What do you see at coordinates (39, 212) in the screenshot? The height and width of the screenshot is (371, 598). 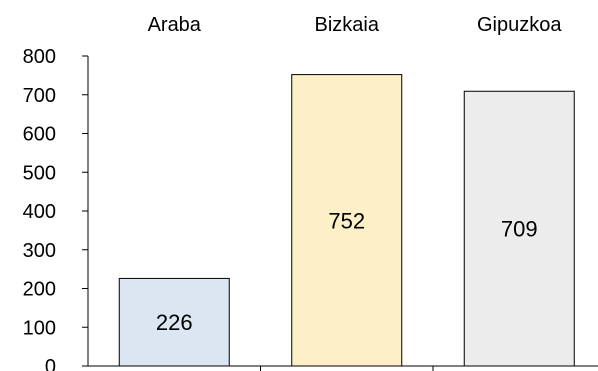 I see `y-tick-label: 400` at bounding box center [39, 212].